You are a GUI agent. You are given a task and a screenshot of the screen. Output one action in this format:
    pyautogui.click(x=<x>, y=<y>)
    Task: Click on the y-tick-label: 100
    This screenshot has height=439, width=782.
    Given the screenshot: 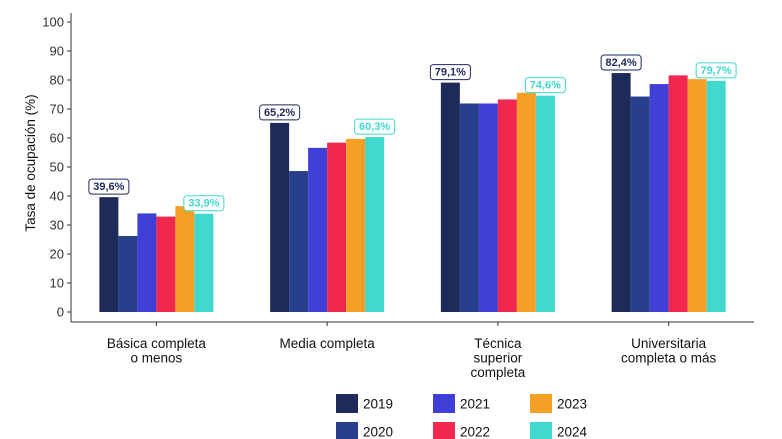 What is the action you would take?
    pyautogui.click(x=53, y=22)
    